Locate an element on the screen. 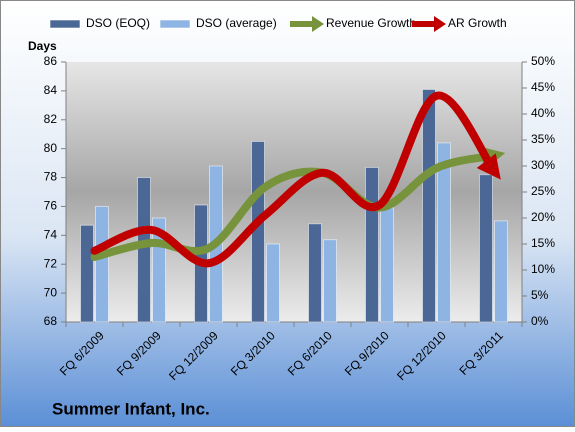 This screenshot has width=575, height=432. y2-tick-label: 40% is located at coordinates (543, 113).